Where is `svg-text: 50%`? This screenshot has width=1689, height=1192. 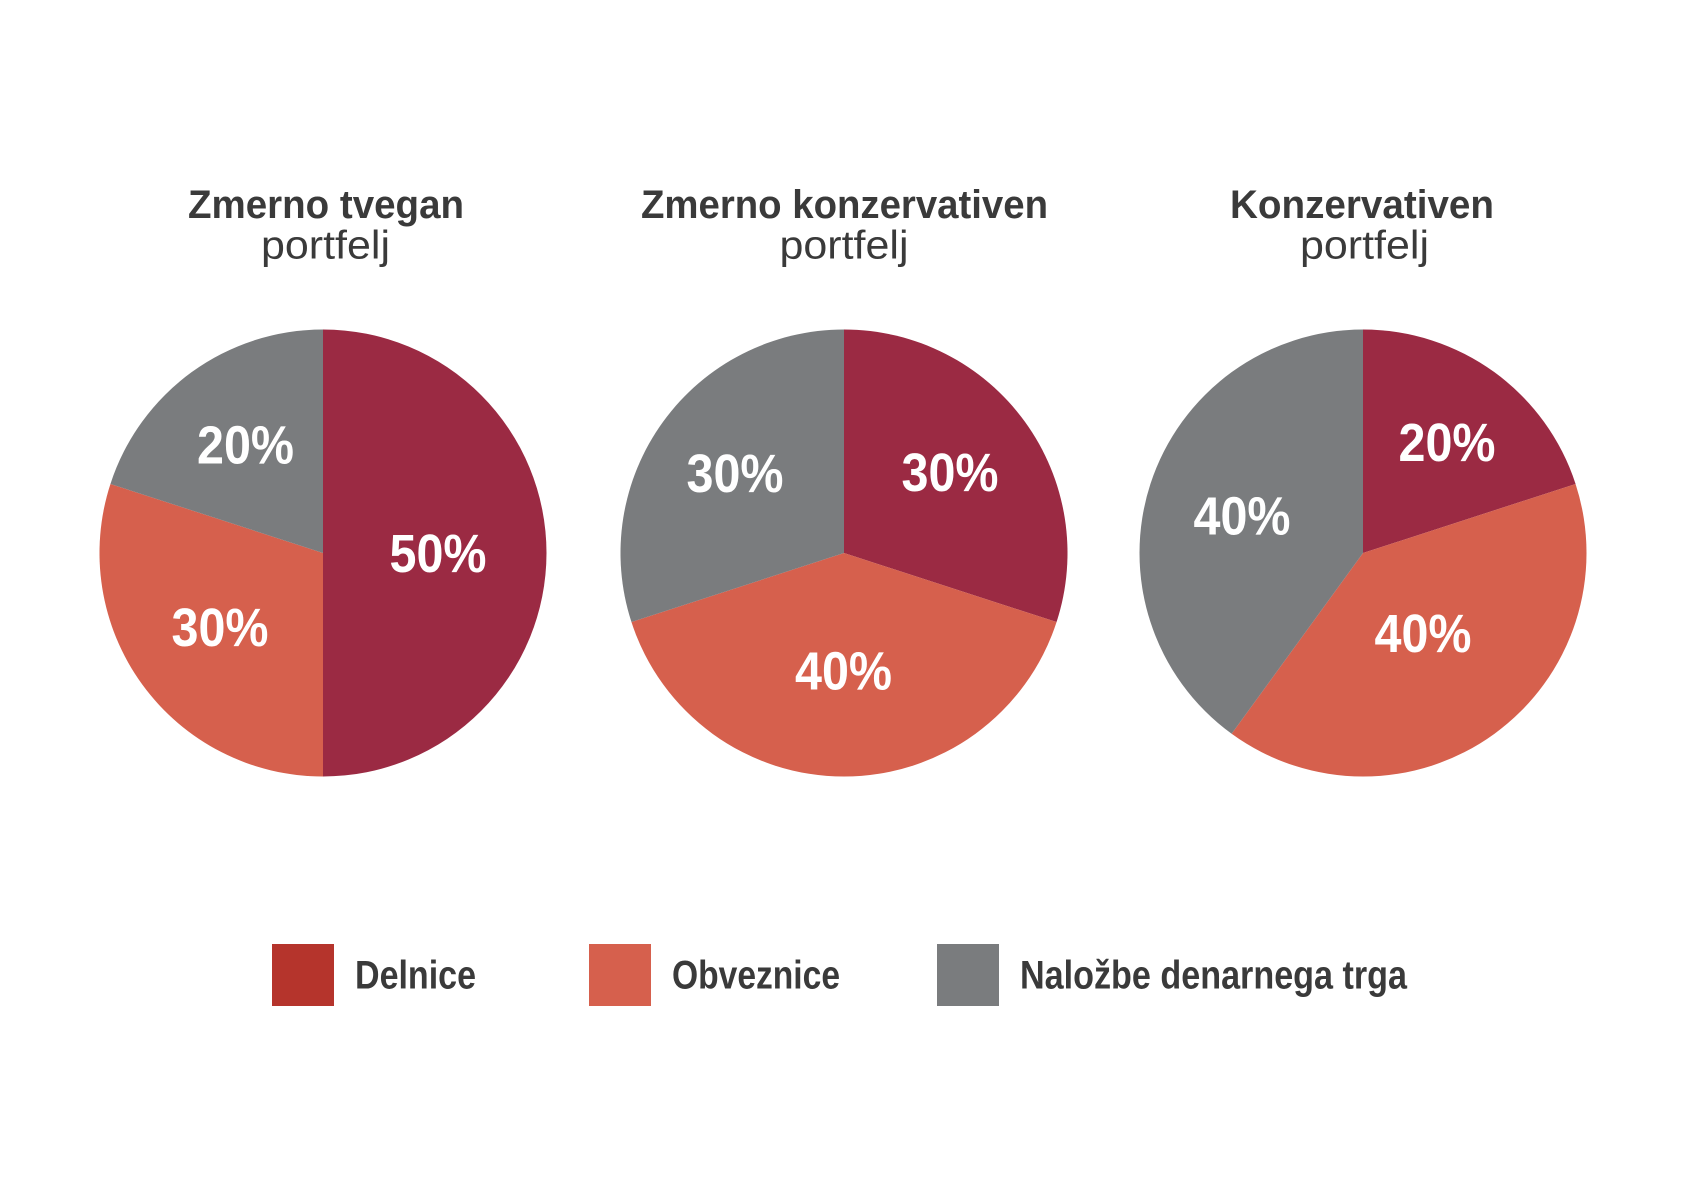
svg-text: 50% is located at coordinates (438, 554).